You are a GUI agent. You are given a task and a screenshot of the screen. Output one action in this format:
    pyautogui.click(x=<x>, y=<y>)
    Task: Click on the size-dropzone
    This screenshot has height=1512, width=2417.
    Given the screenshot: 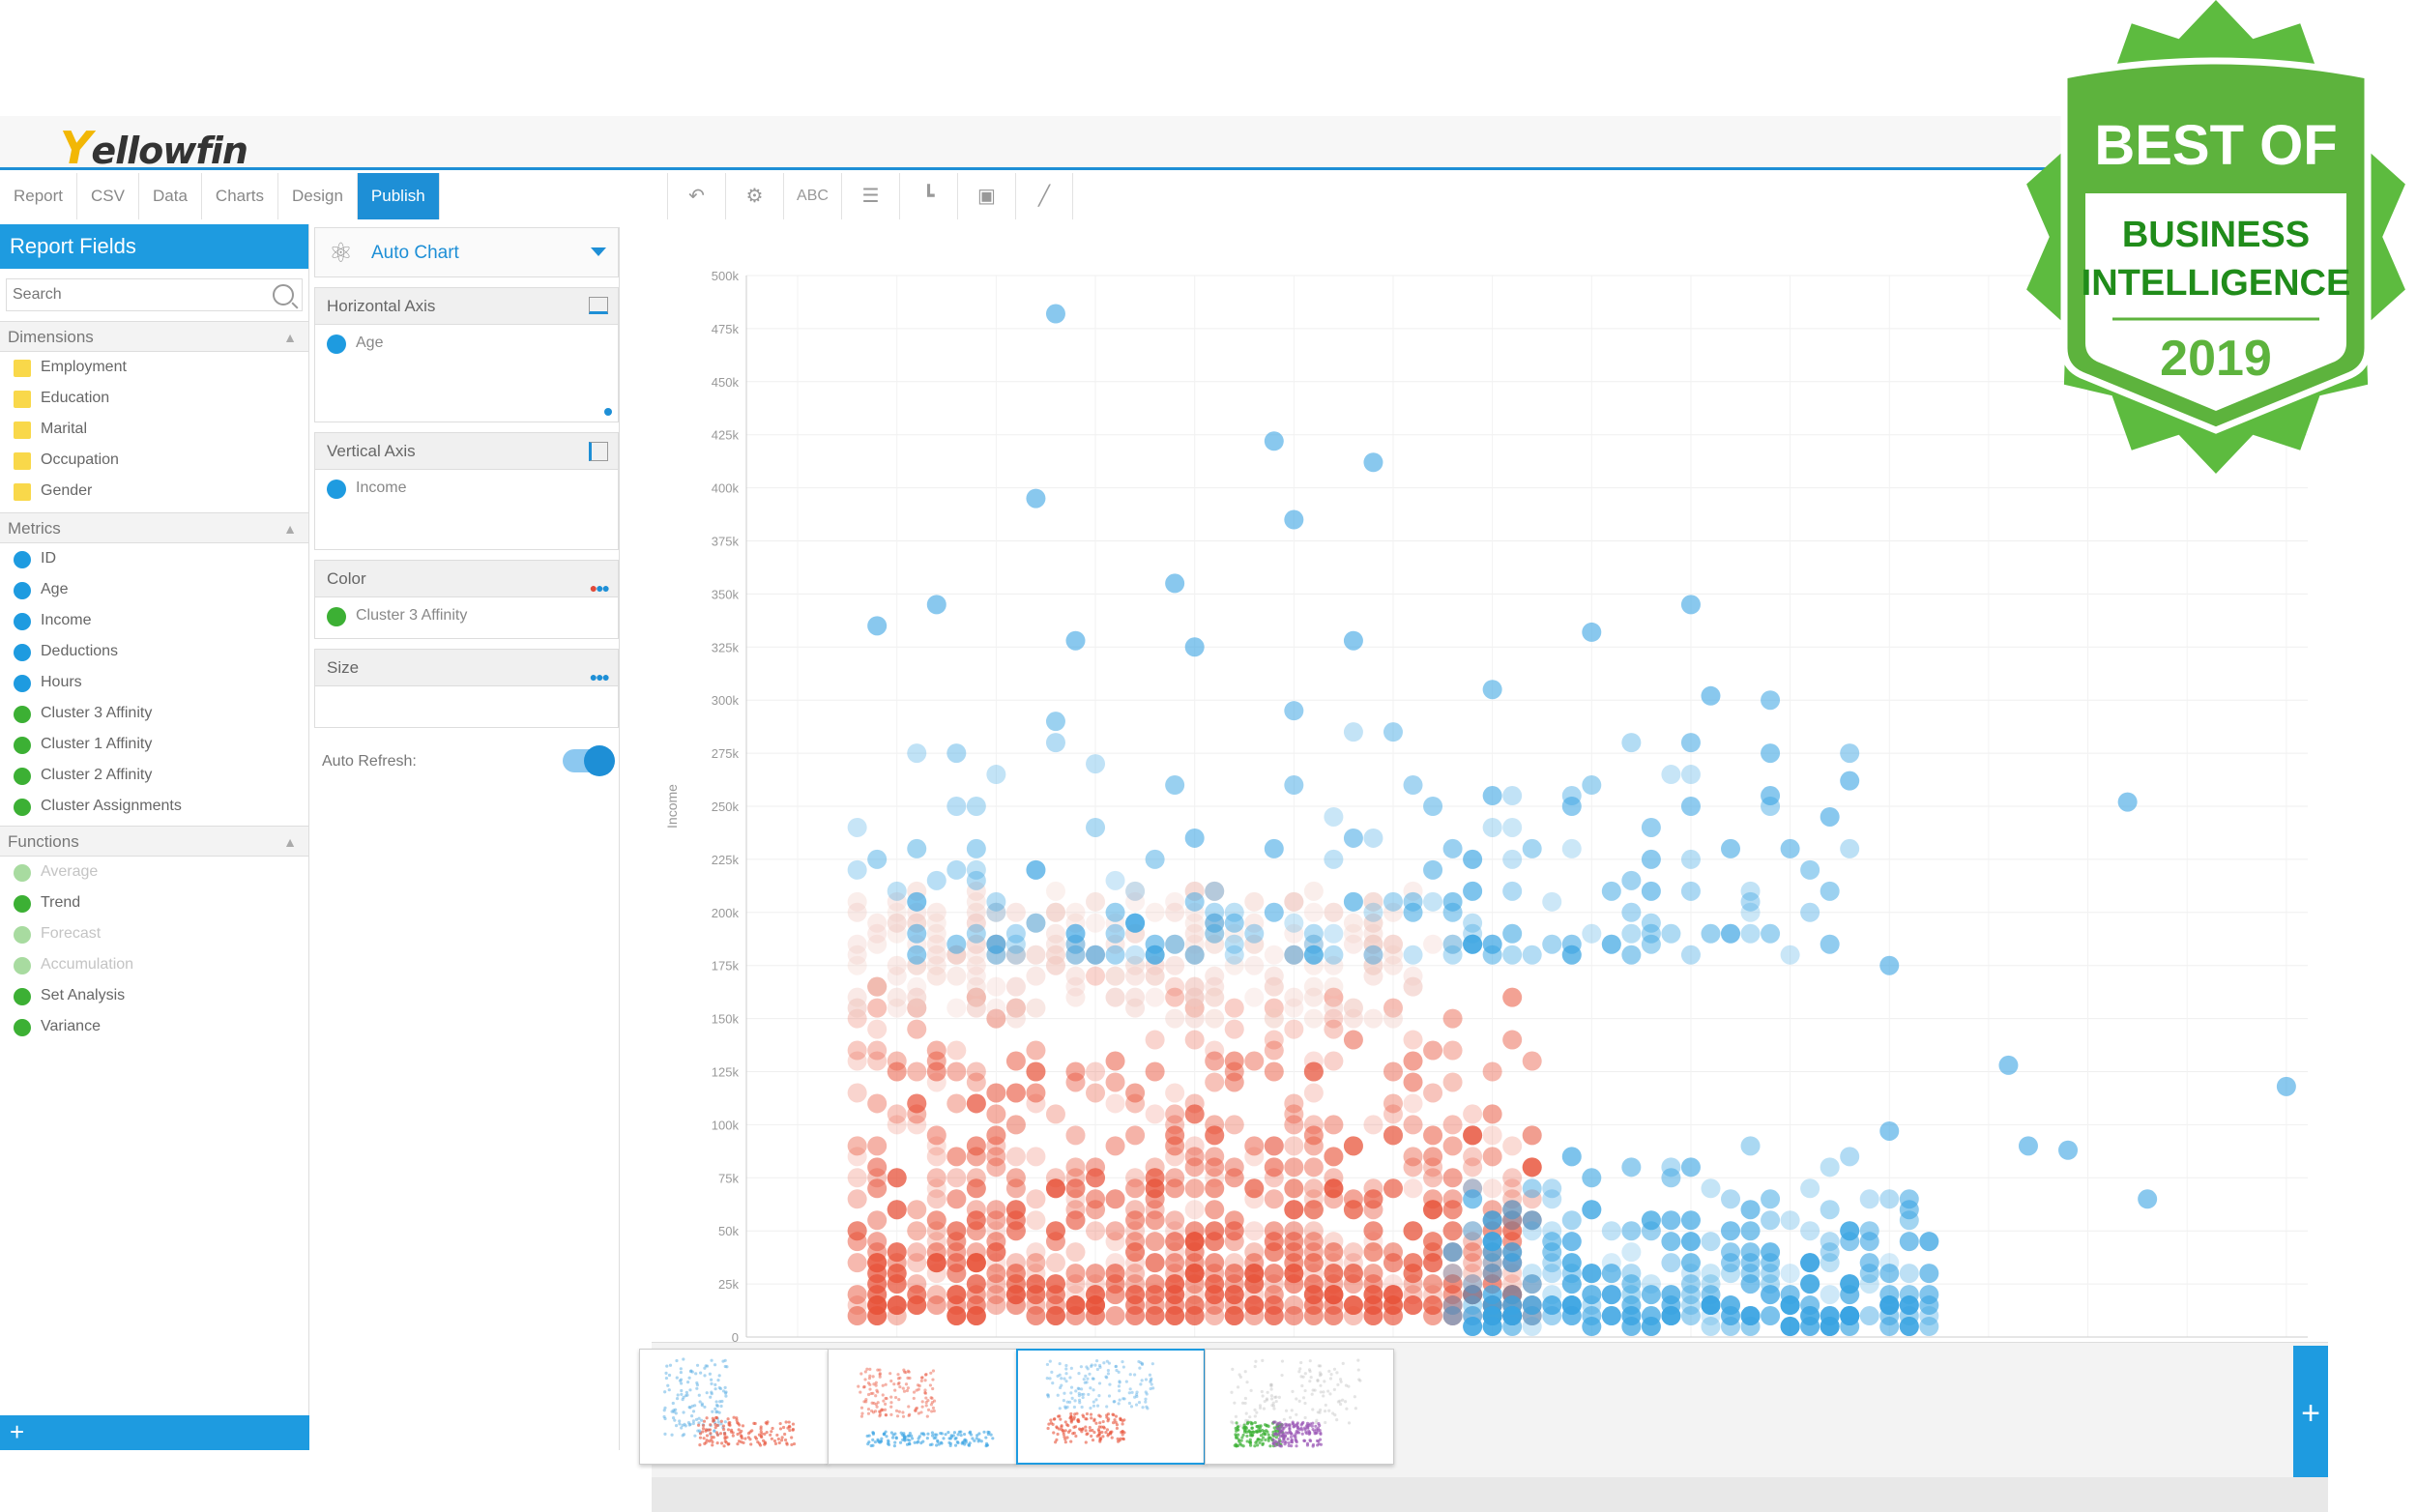 What is the action you would take?
    pyautogui.click(x=466, y=706)
    